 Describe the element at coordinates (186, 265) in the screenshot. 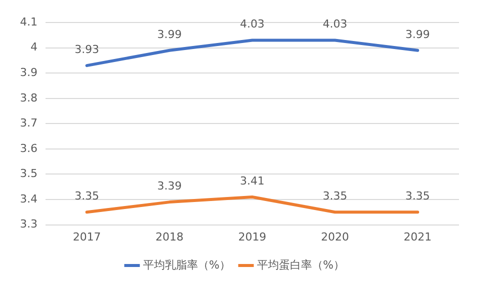

I see `legend-label: 平均乳脂率（%）` at that location.